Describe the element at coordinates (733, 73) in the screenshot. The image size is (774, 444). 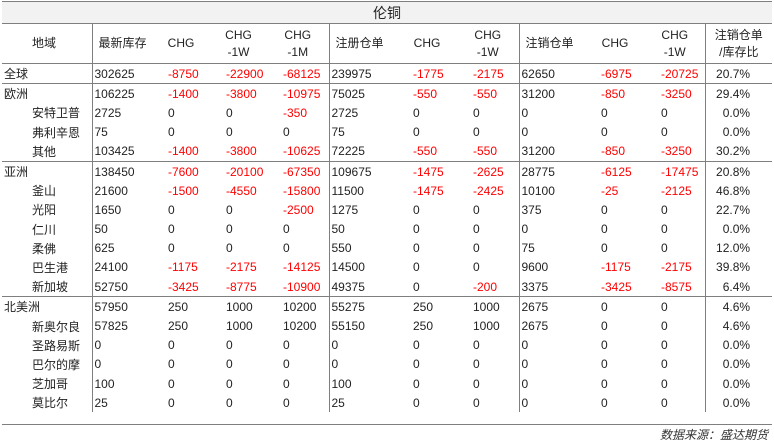
I see `cell-cancel-stock-ratio: 20.7%` at that location.